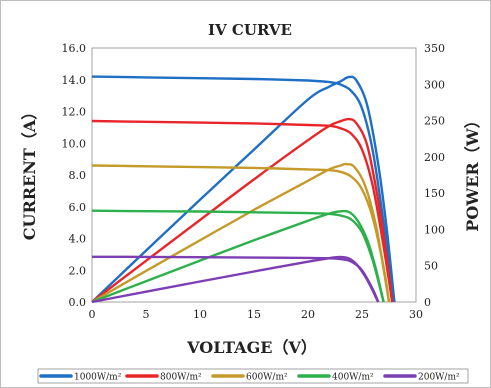  Describe the element at coordinates (434, 121) in the screenshot. I see `y-right-tick-label: 250` at that location.